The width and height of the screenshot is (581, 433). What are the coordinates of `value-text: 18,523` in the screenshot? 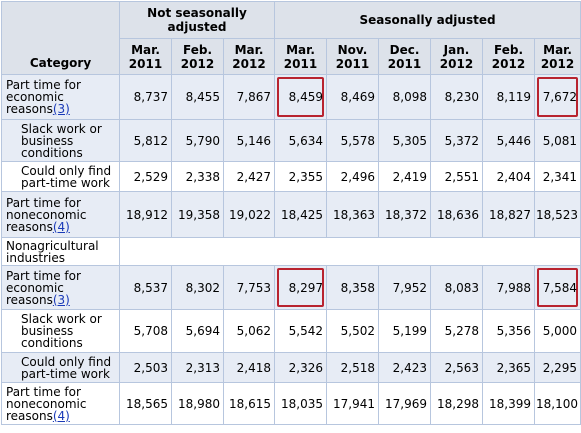 It's located at (557, 214).